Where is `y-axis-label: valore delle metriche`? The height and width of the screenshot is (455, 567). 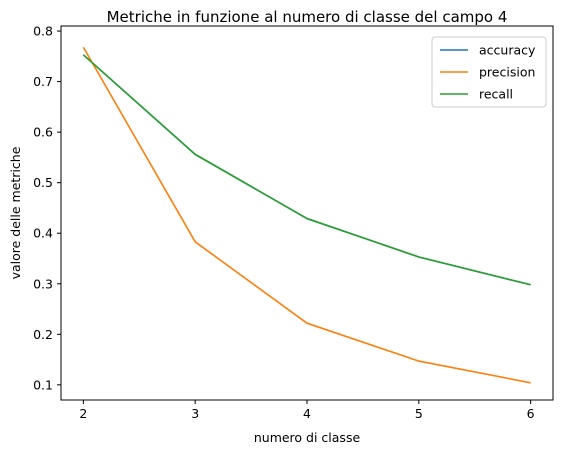 y-axis-label: valore delle metriche is located at coordinates (15, 212).